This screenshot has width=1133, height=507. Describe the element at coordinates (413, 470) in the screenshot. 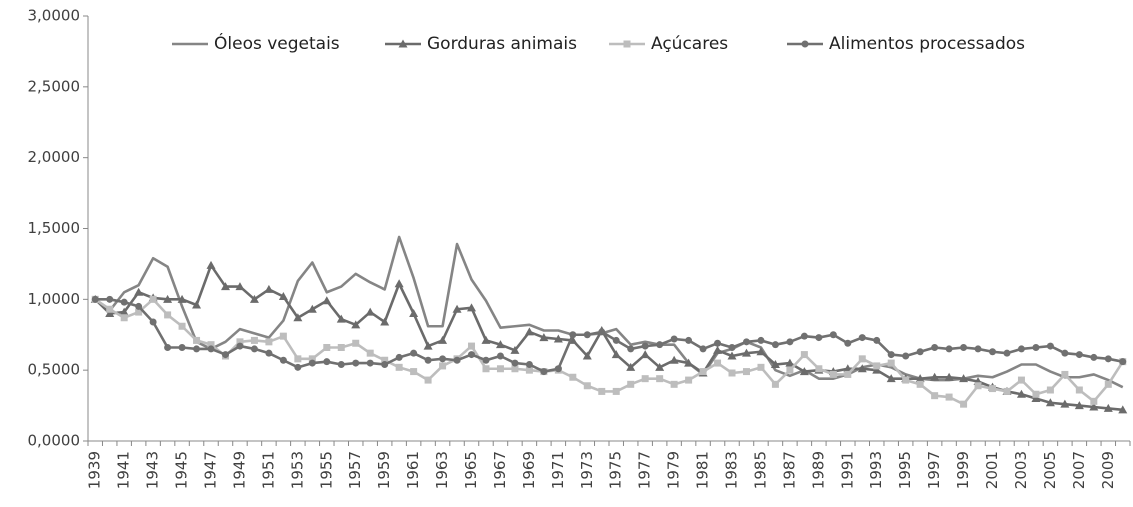

I see `x-tick-label: 1961` at that location.